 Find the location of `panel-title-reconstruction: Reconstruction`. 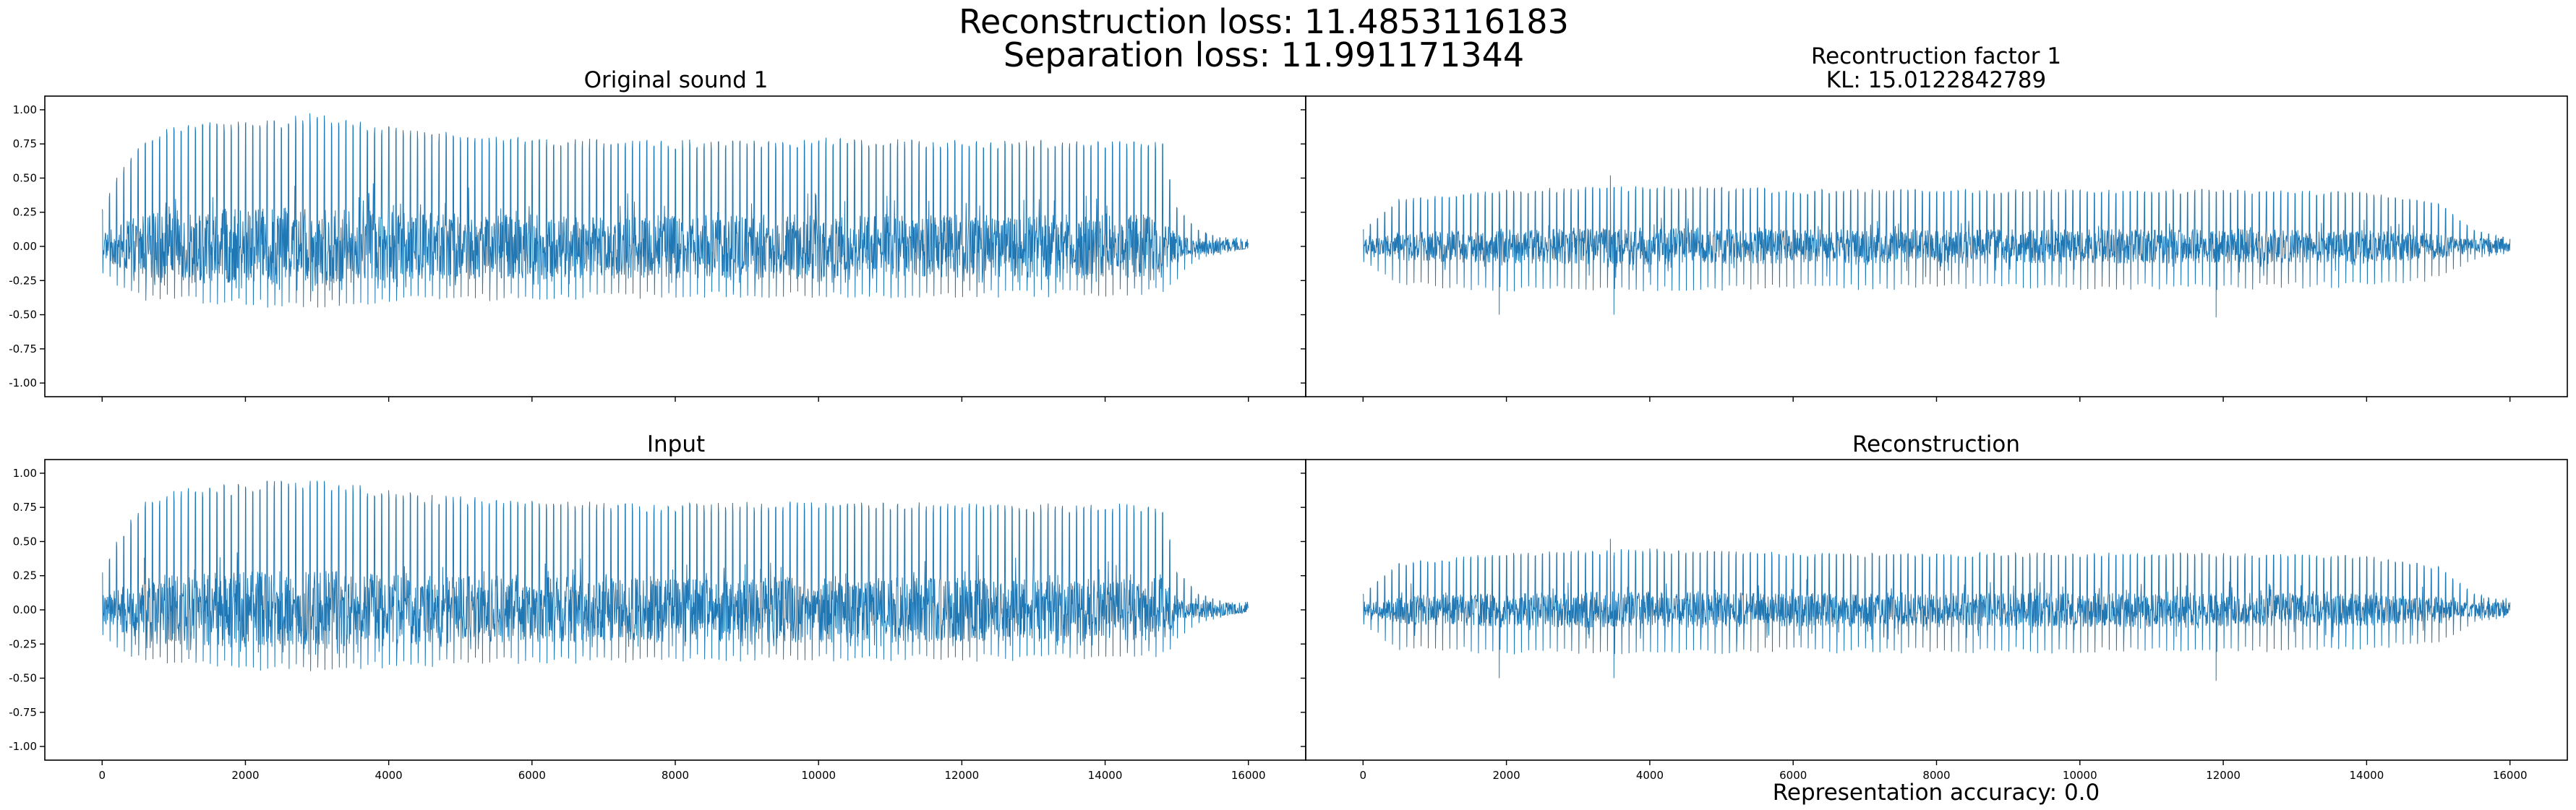

panel-title-reconstruction: Reconstruction is located at coordinates (1936, 444).